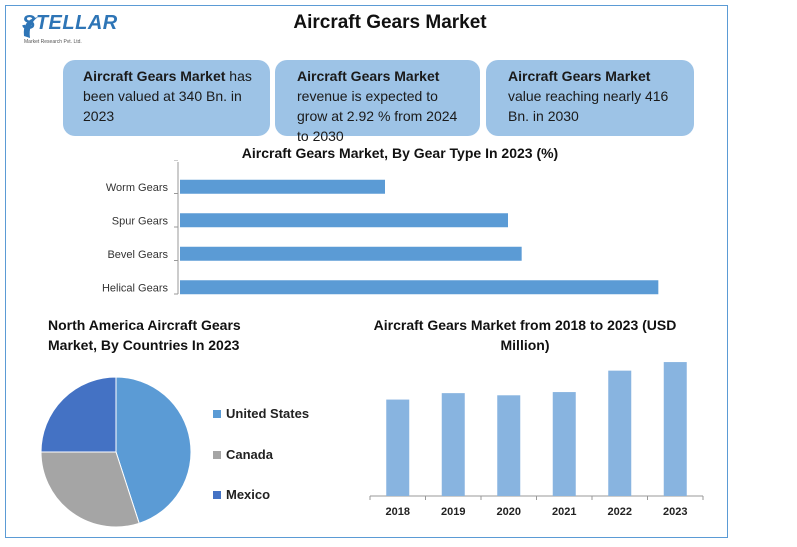 The image size is (797, 547). What do you see at coordinates (453, 444) in the screenshot?
I see `column-2019` at bounding box center [453, 444].